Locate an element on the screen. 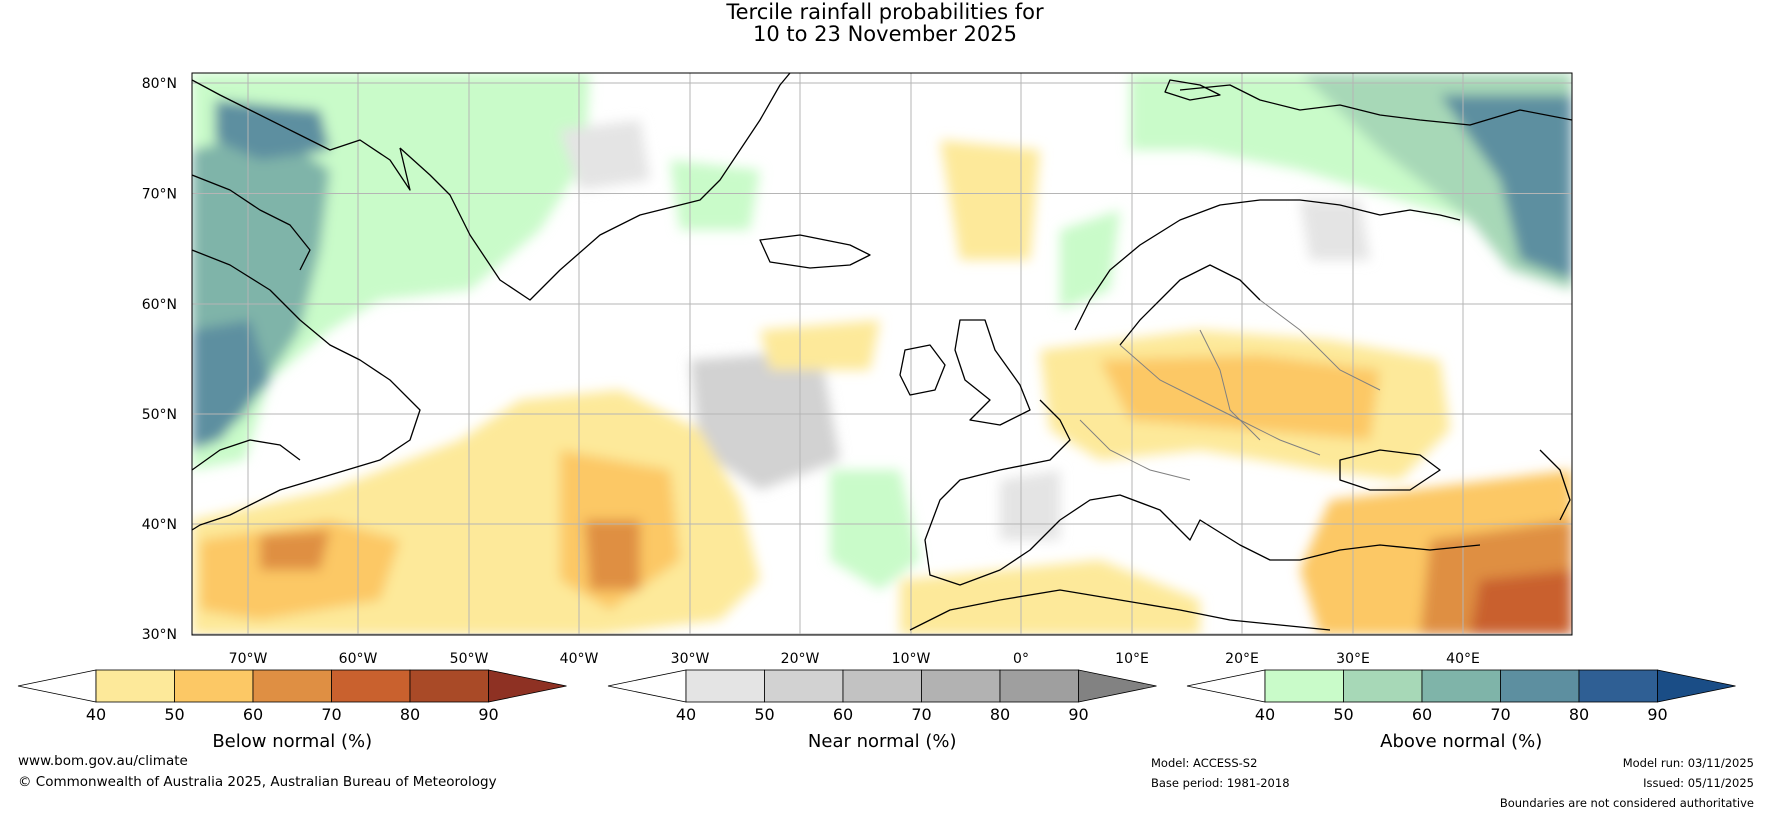  lon-label: 50°W is located at coordinates (469, 659).